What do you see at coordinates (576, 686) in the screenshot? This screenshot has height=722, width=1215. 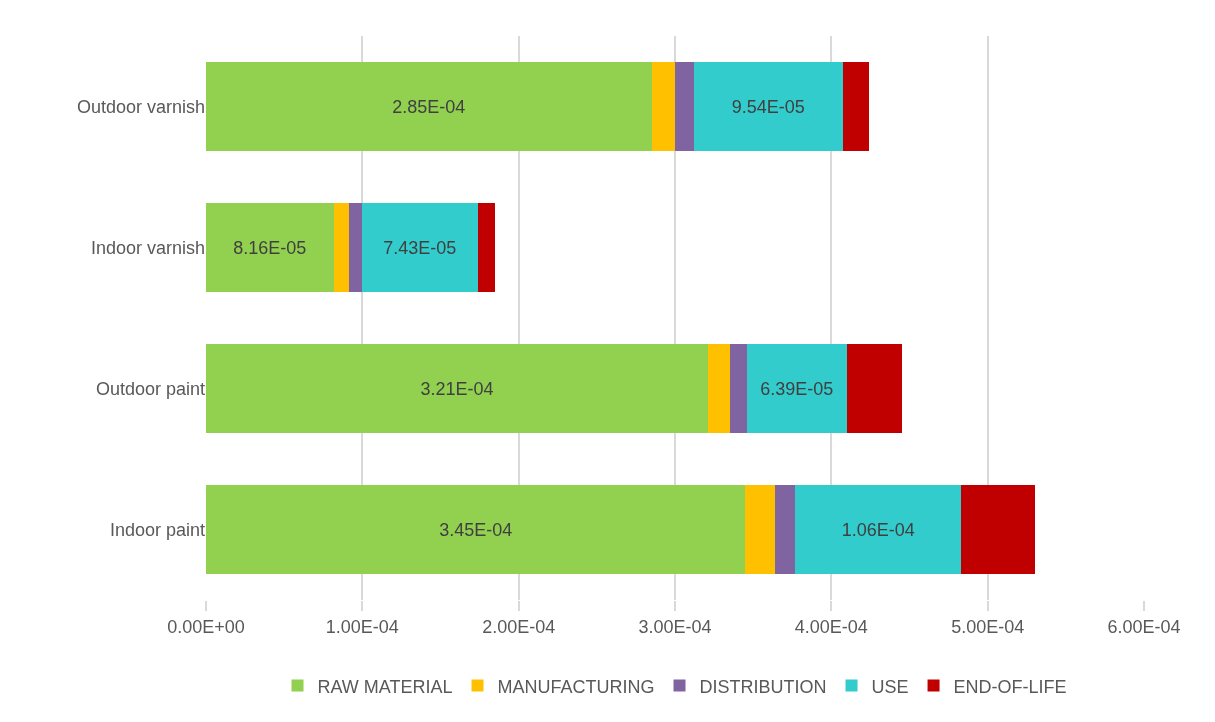 I see `legend-label: MANUFACTURING` at bounding box center [576, 686].